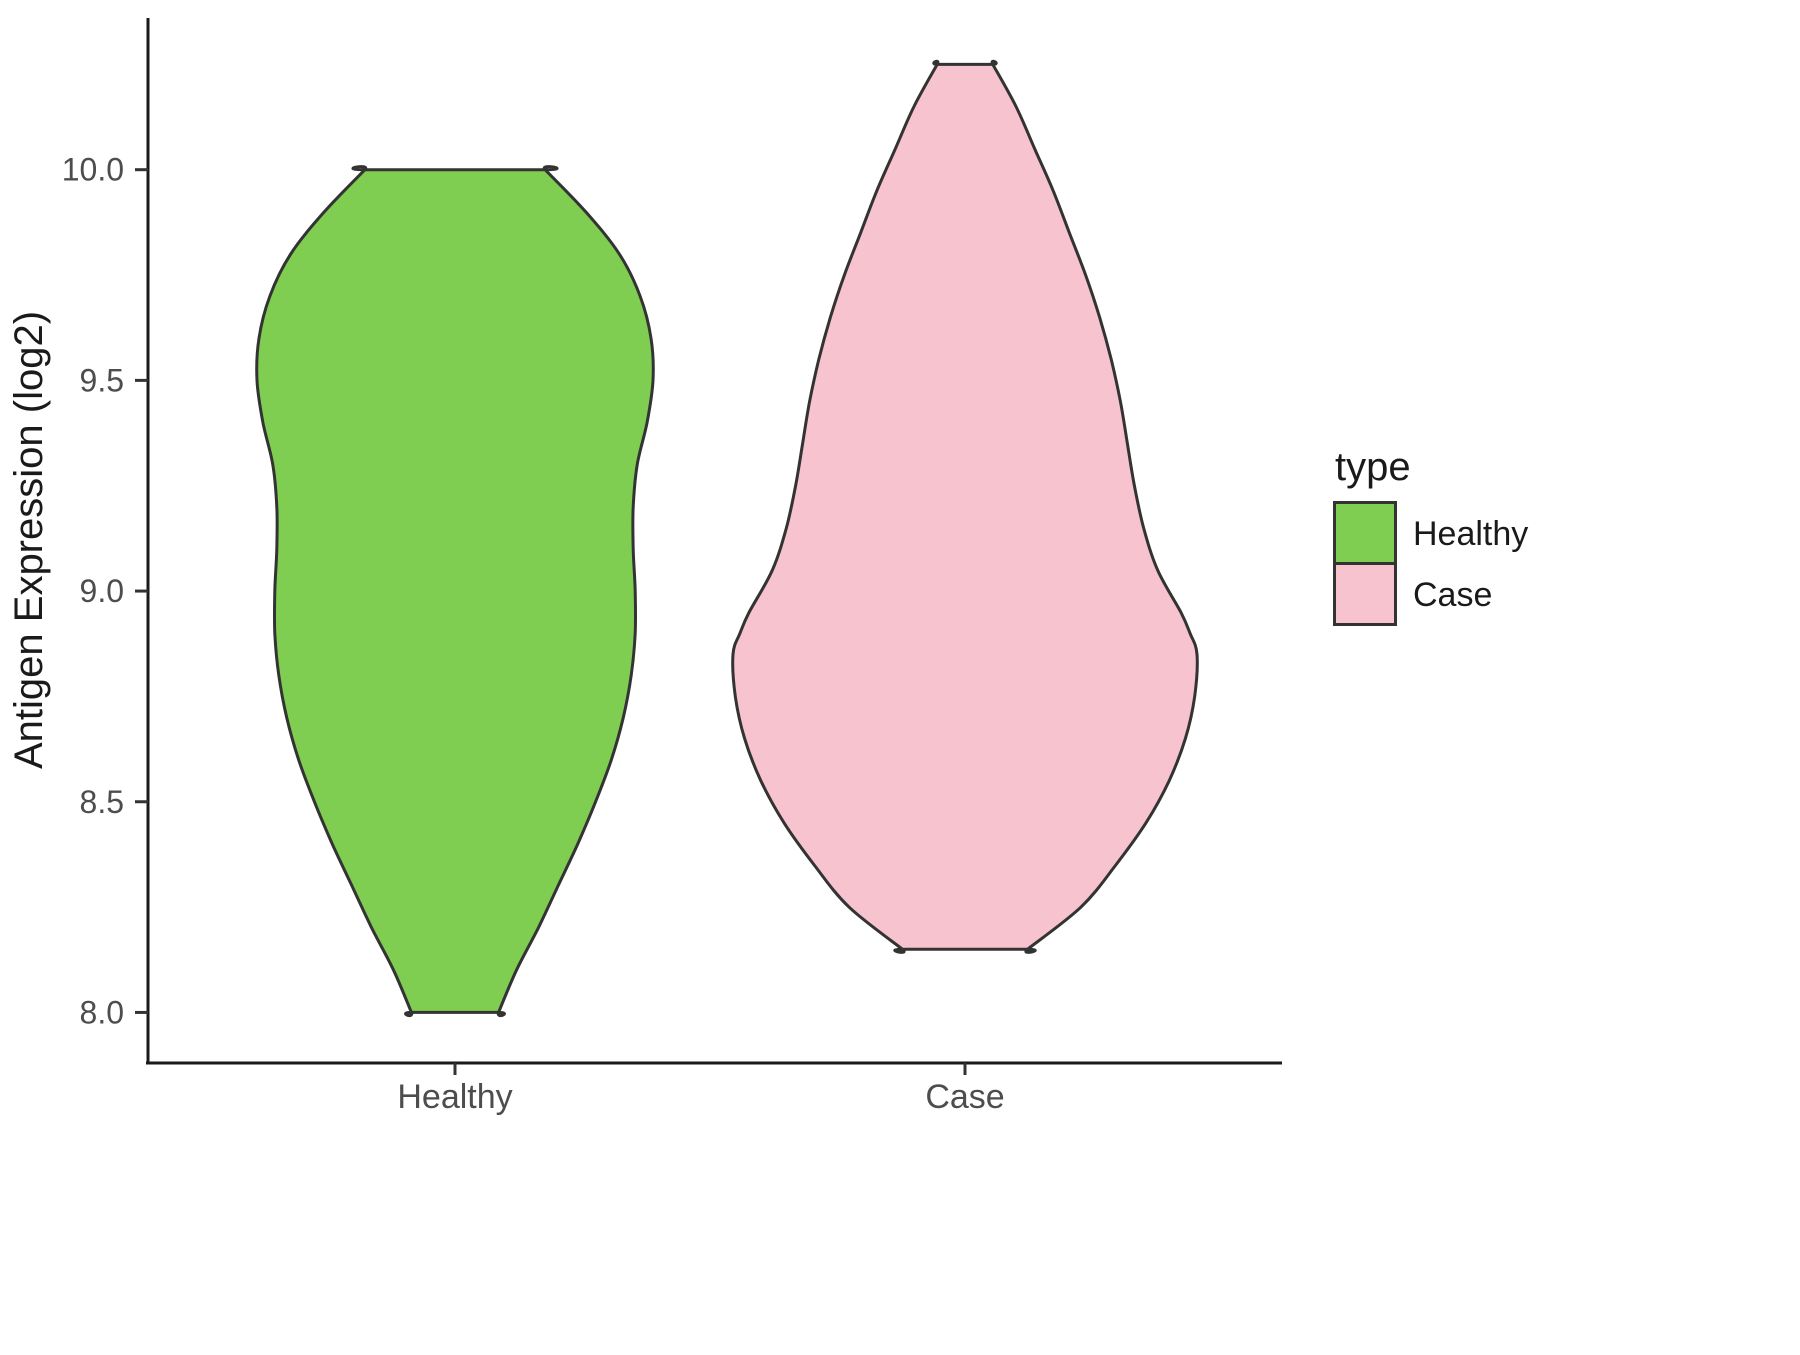  What do you see at coordinates (1453, 595) in the screenshot?
I see `legend-label-case: Case` at bounding box center [1453, 595].